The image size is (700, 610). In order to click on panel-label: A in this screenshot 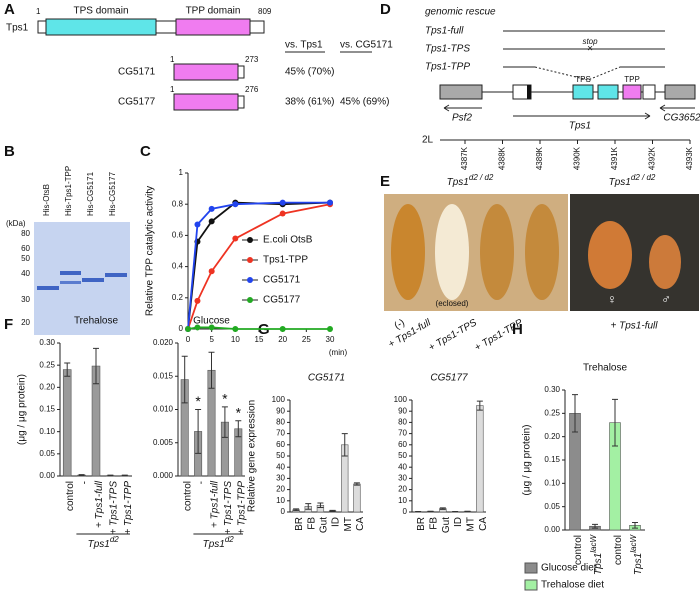, I will do `click(9, 9)`.